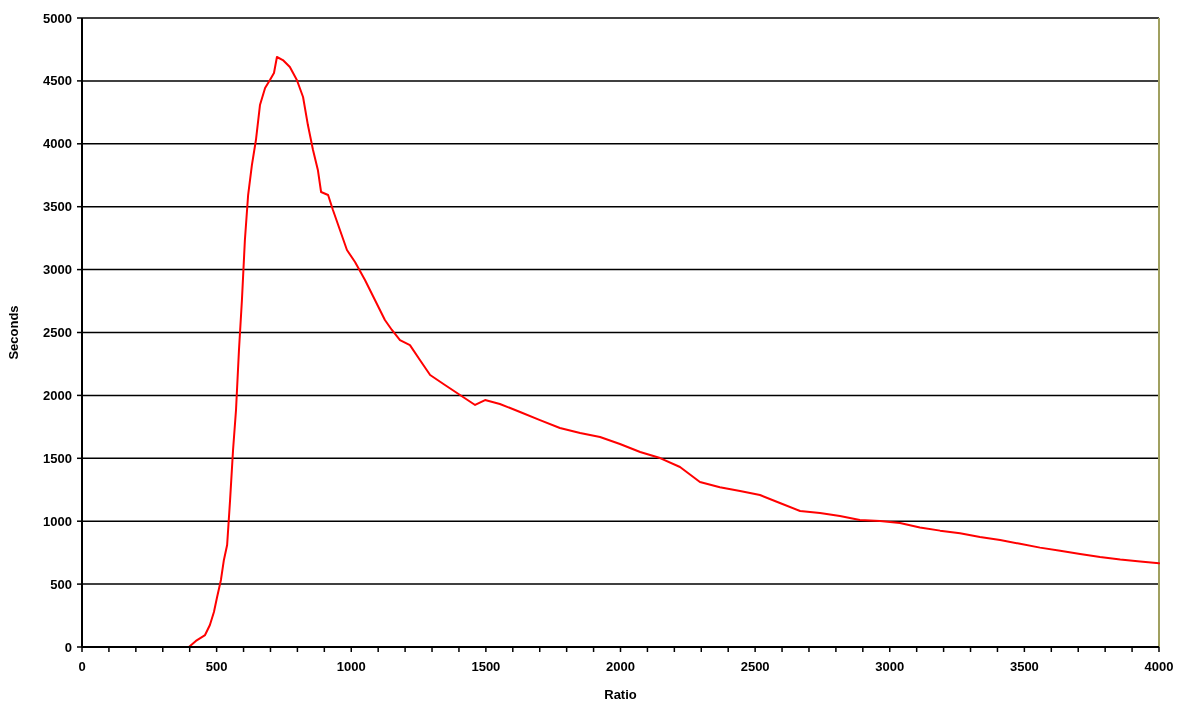  I want to click on y-tick-label: 2000, so click(57, 395).